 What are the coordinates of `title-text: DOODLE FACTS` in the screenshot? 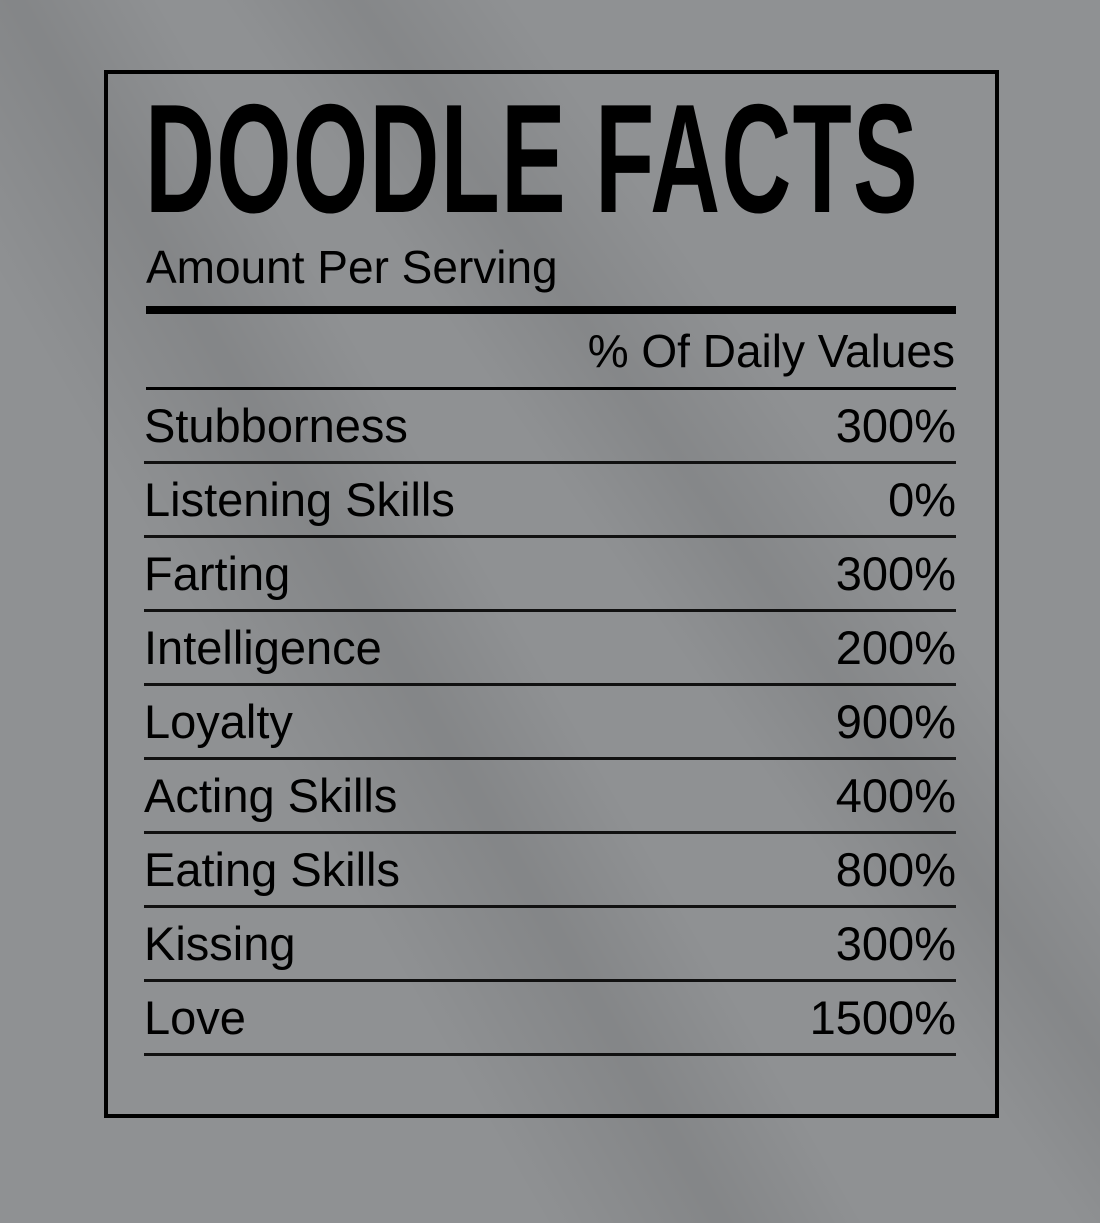 It's located at (532, 158).